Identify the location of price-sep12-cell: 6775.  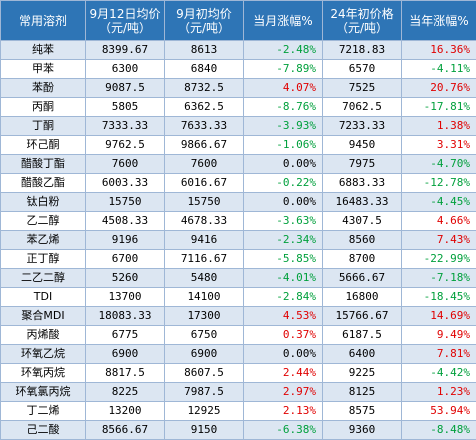
(125, 335).